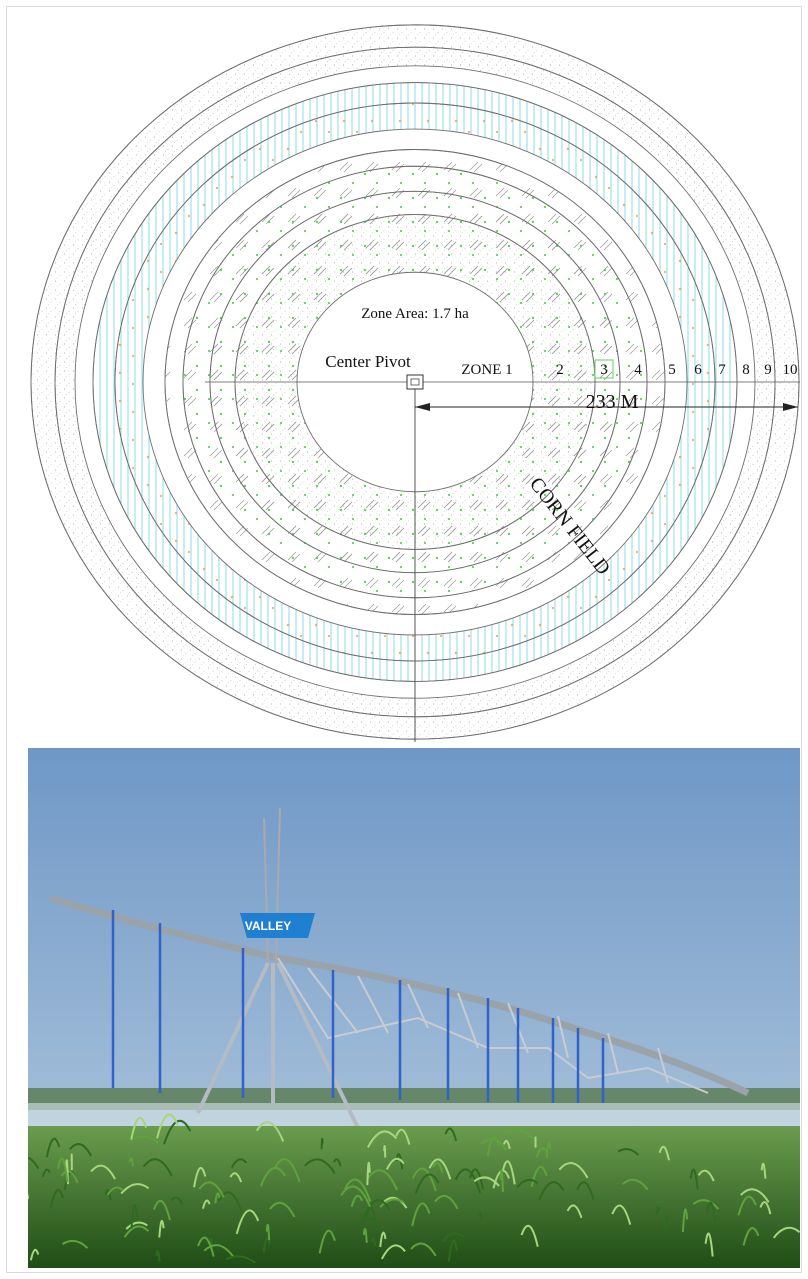  Describe the element at coordinates (629, 370) in the screenshot. I see `zone-number-labels: ZONE 1 2 3 4 5 6 7 8 9 10` at that location.